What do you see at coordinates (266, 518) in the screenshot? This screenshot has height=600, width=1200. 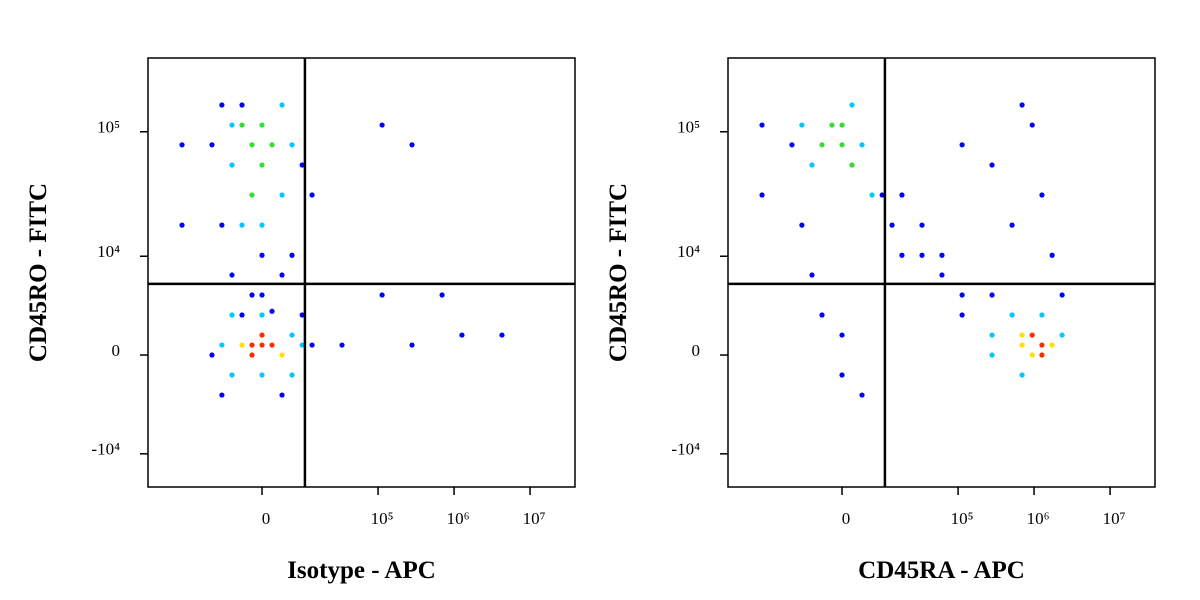 I see `x-tick-label: 0` at bounding box center [266, 518].